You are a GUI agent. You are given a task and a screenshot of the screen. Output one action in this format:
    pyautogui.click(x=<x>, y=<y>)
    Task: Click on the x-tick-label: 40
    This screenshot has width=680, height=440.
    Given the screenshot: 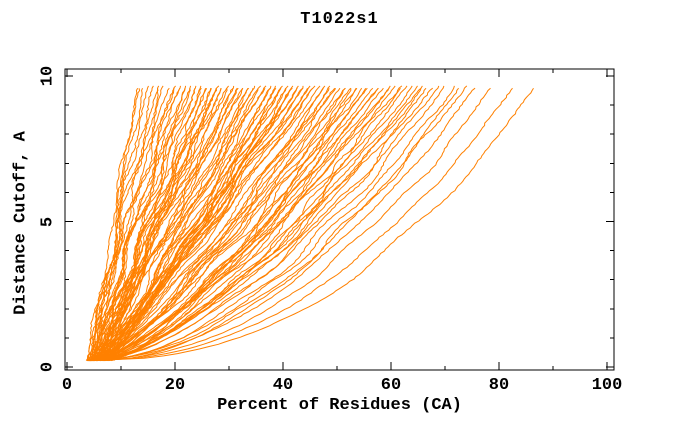 What is the action you would take?
    pyautogui.click(x=283, y=385)
    